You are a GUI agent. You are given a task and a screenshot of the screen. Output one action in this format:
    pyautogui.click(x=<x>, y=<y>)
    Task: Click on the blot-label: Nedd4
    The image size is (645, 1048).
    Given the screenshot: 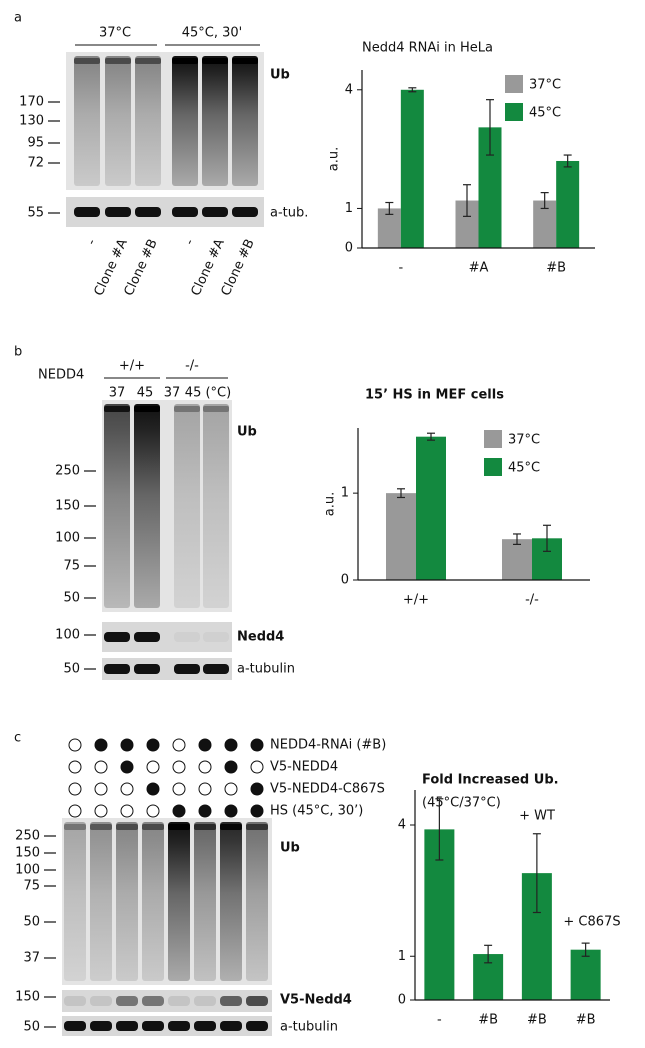 What is the action you would take?
    pyautogui.click(x=260, y=637)
    